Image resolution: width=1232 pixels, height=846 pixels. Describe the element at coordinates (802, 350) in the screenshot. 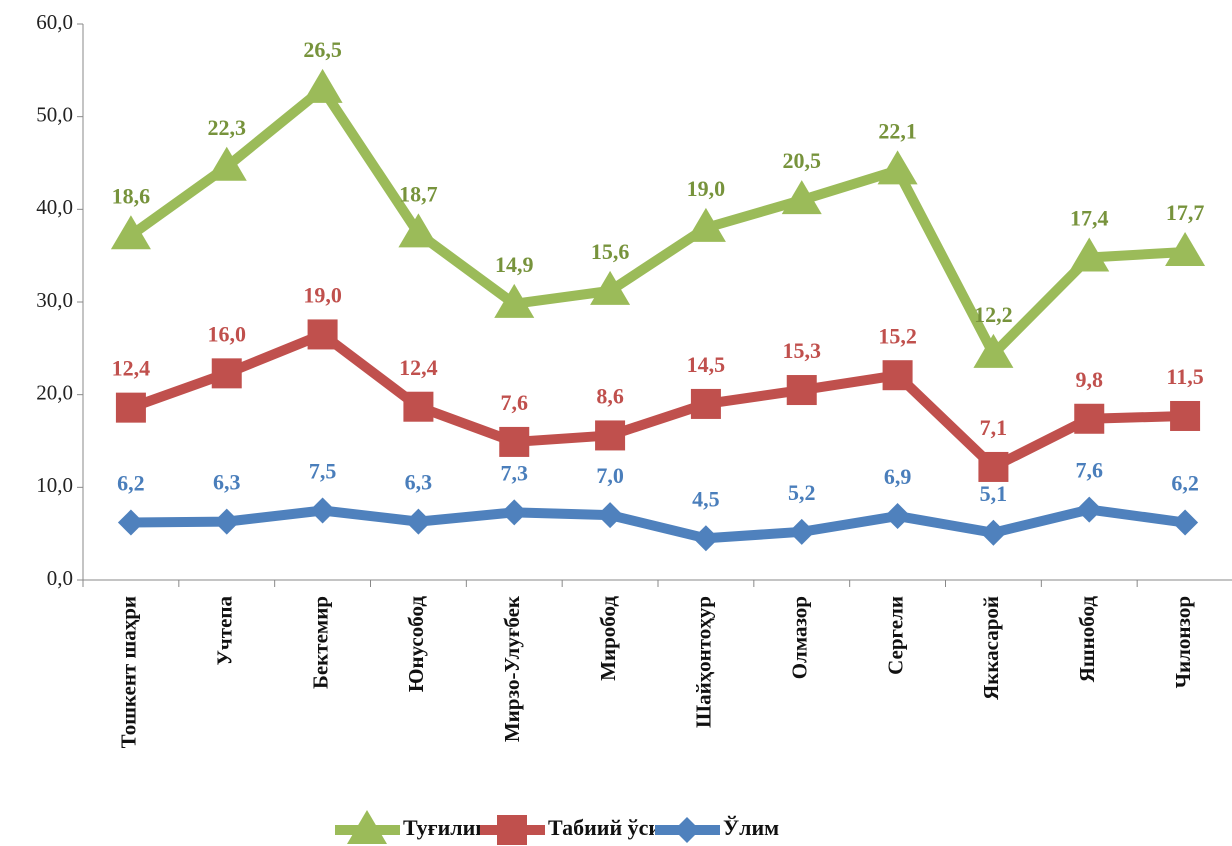

I see `data-label: 15,3` at that location.